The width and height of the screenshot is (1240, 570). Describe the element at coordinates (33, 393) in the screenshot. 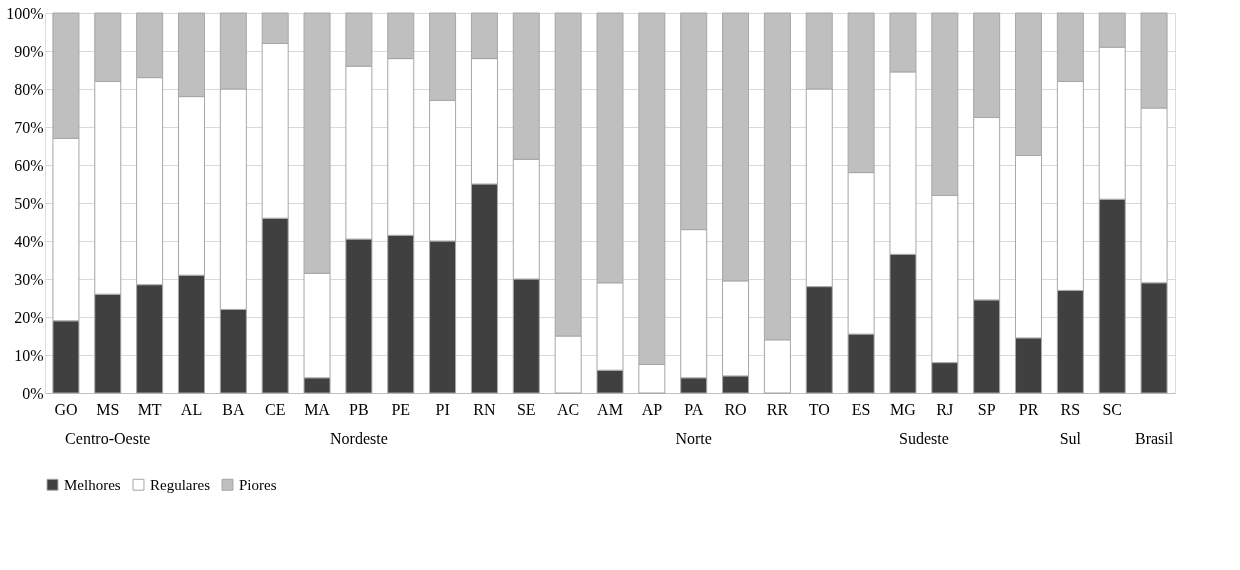

I see `y-tick-label: 0%` at that location.